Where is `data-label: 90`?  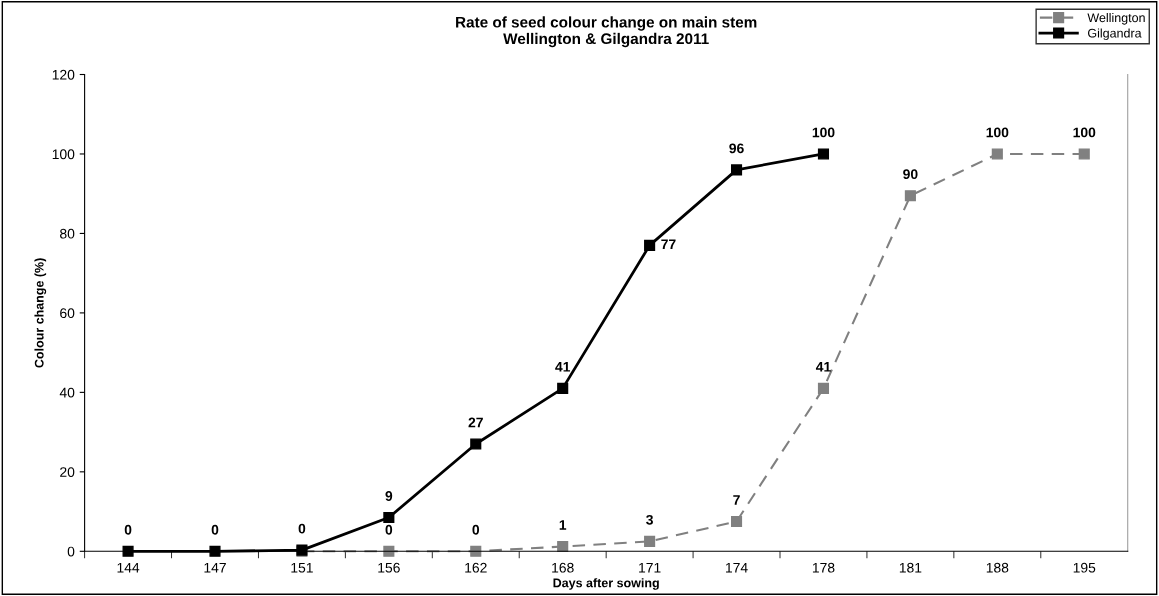 data-label: 90 is located at coordinates (910, 174).